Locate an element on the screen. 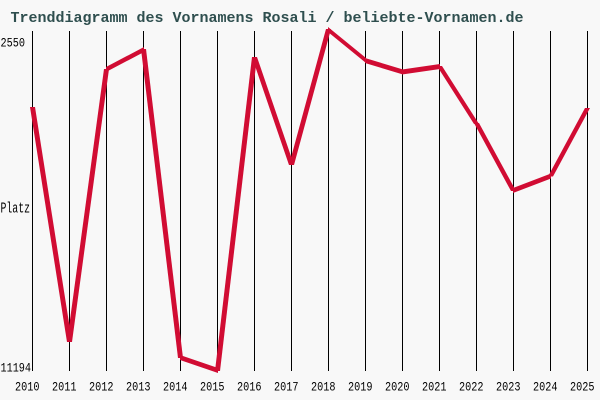 The width and height of the screenshot is (600, 400). svg-text: 2014 is located at coordinates (175, 387).